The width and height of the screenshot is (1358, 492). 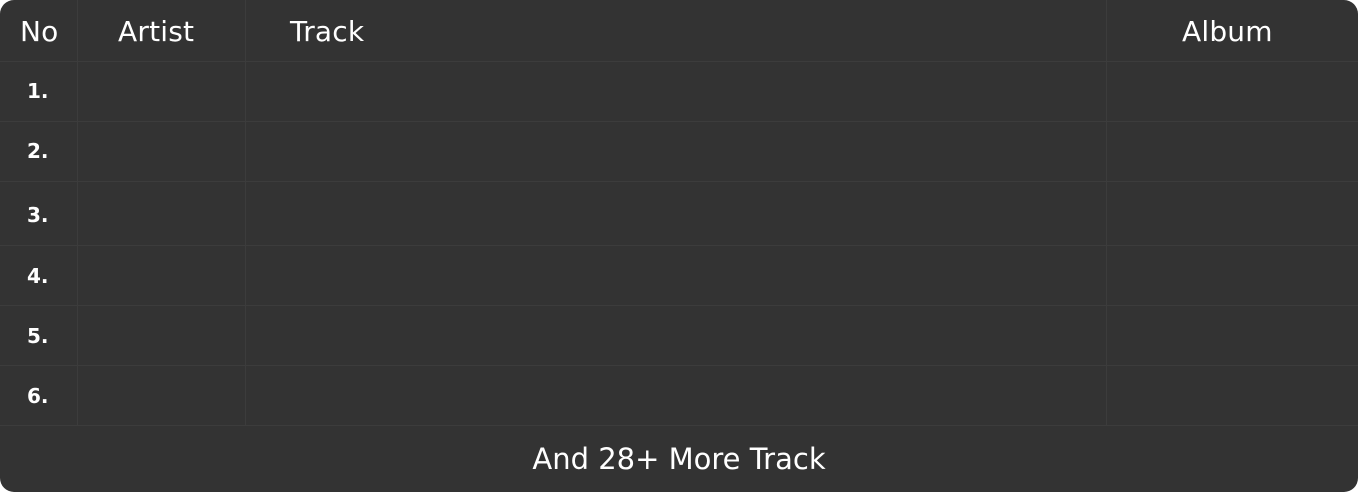 I want to click on track-number: 5., so click(x=38, y=336).